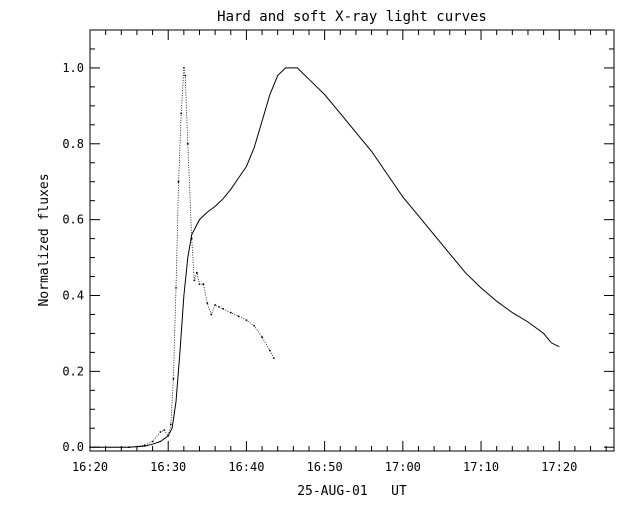 Image resolution: width=640 pixels, height=512 pixels. Describe the element at coordinates (90, 467) in the screenshot. I see `x-tick-label: 16:20` at that location.